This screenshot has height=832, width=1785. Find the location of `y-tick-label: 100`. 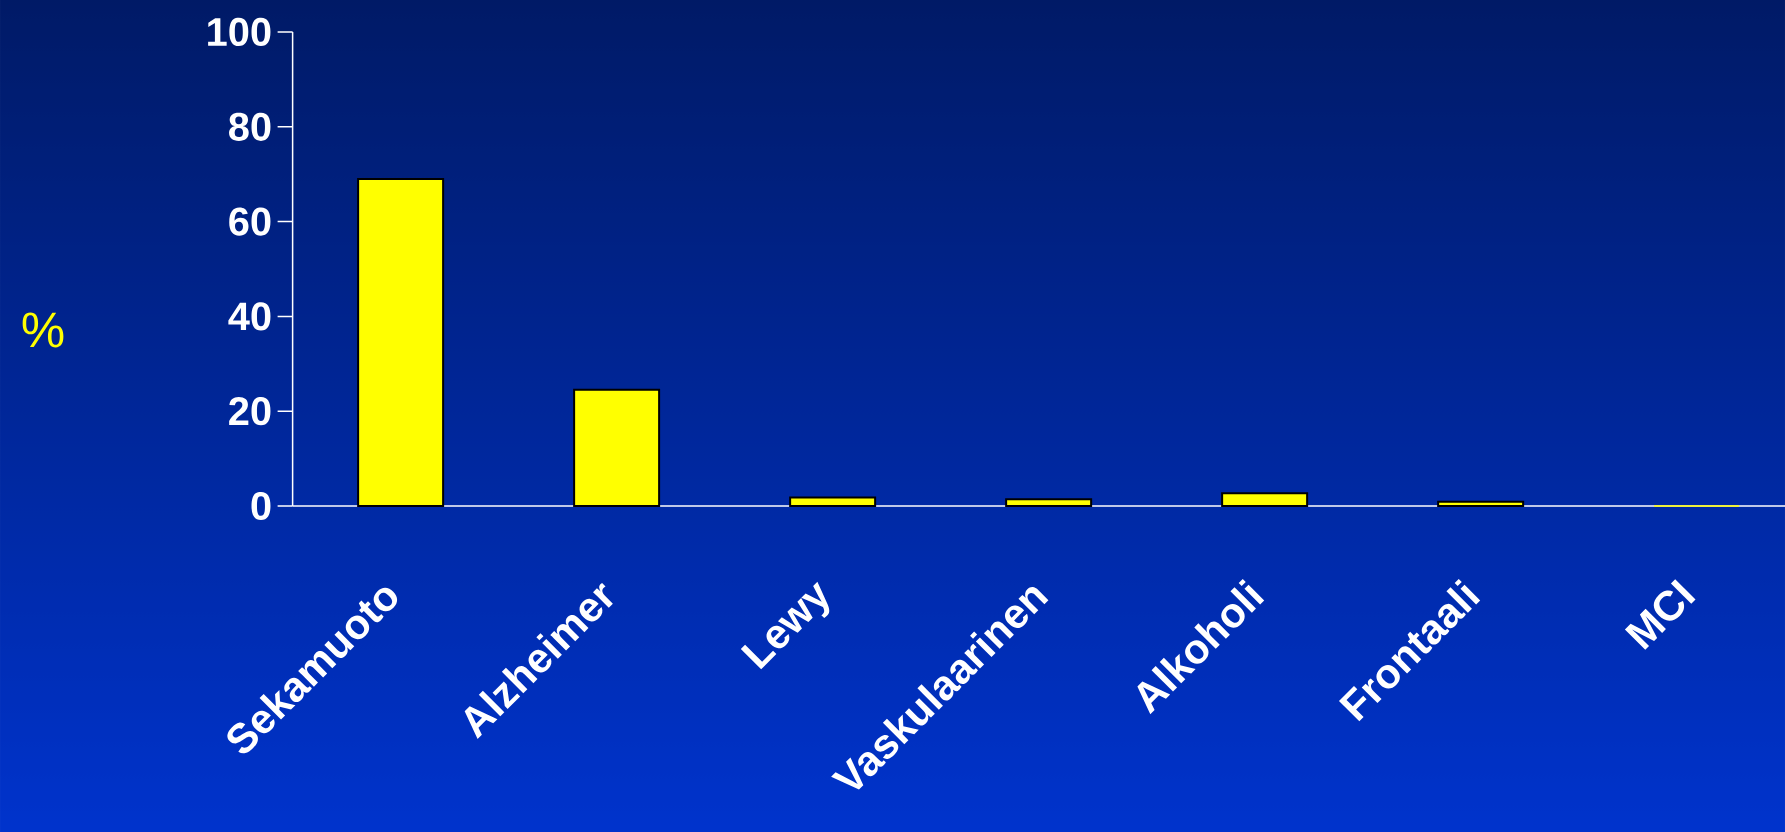

y-tick-label: 100 is located at coordinates (239, 32).